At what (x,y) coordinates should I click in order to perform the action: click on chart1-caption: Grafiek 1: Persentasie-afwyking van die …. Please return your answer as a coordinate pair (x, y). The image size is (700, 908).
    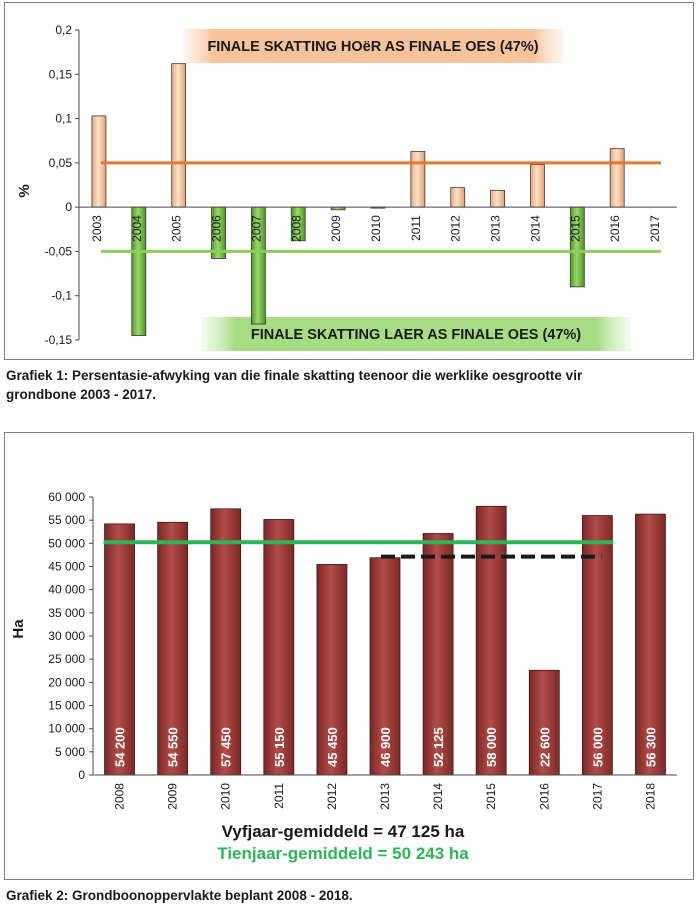
    Looking at the image, I should click on (294, 385).